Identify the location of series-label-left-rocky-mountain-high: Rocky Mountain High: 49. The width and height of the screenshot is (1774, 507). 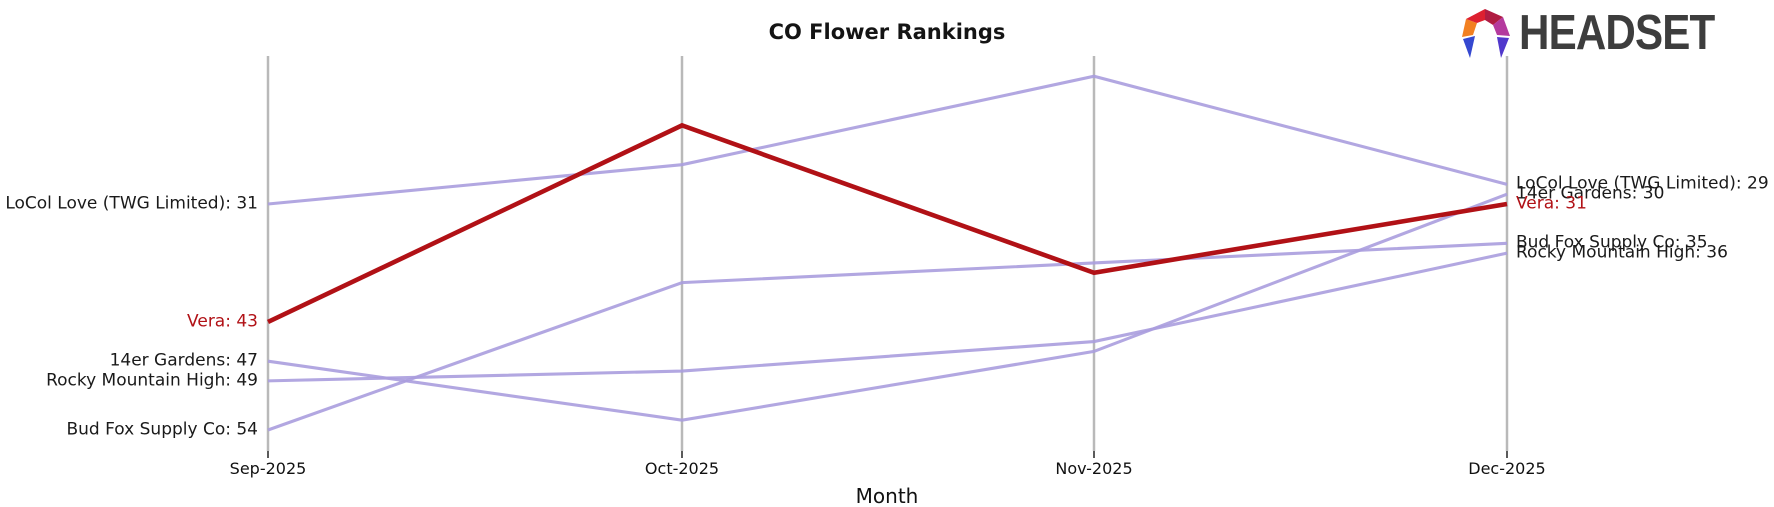
(152, 380).